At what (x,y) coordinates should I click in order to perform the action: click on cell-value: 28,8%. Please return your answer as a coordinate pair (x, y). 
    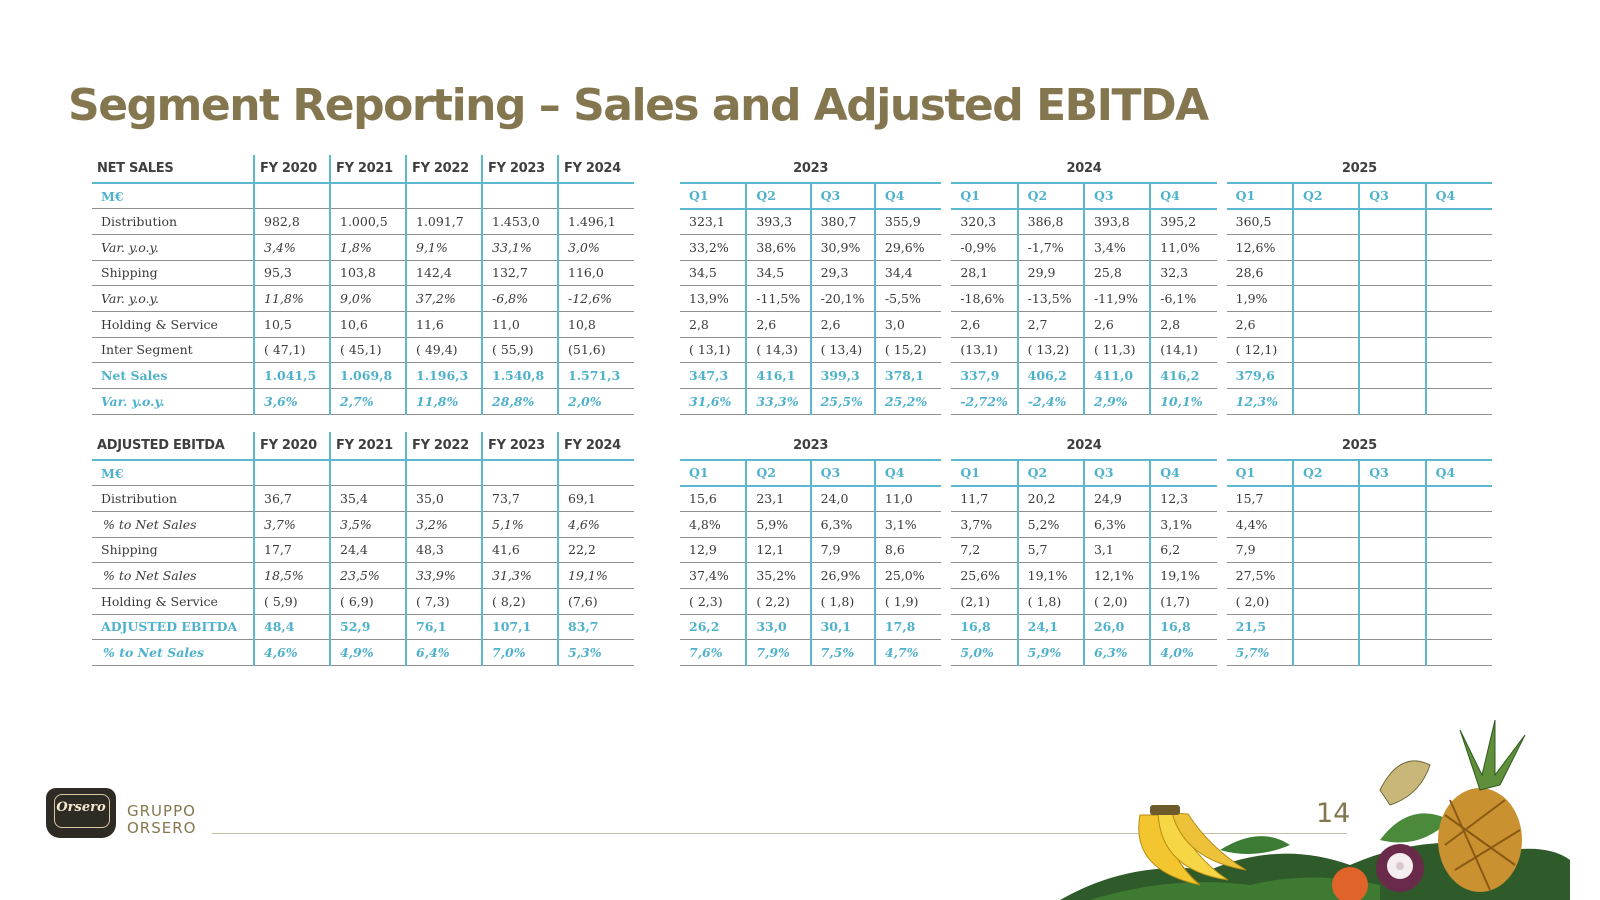
    Looking at the image, I should click on (519, 401).